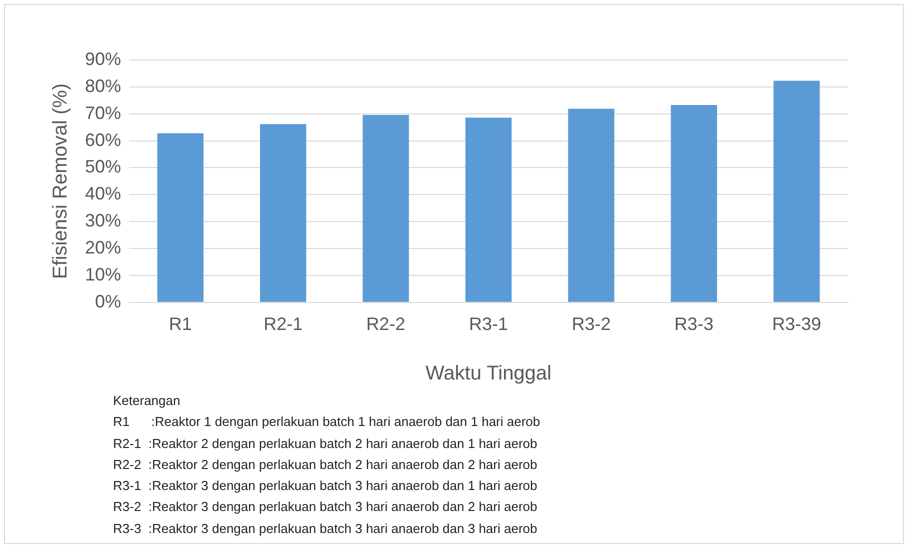  I want to click on y-tick-label: 50%, so click(103, 166).